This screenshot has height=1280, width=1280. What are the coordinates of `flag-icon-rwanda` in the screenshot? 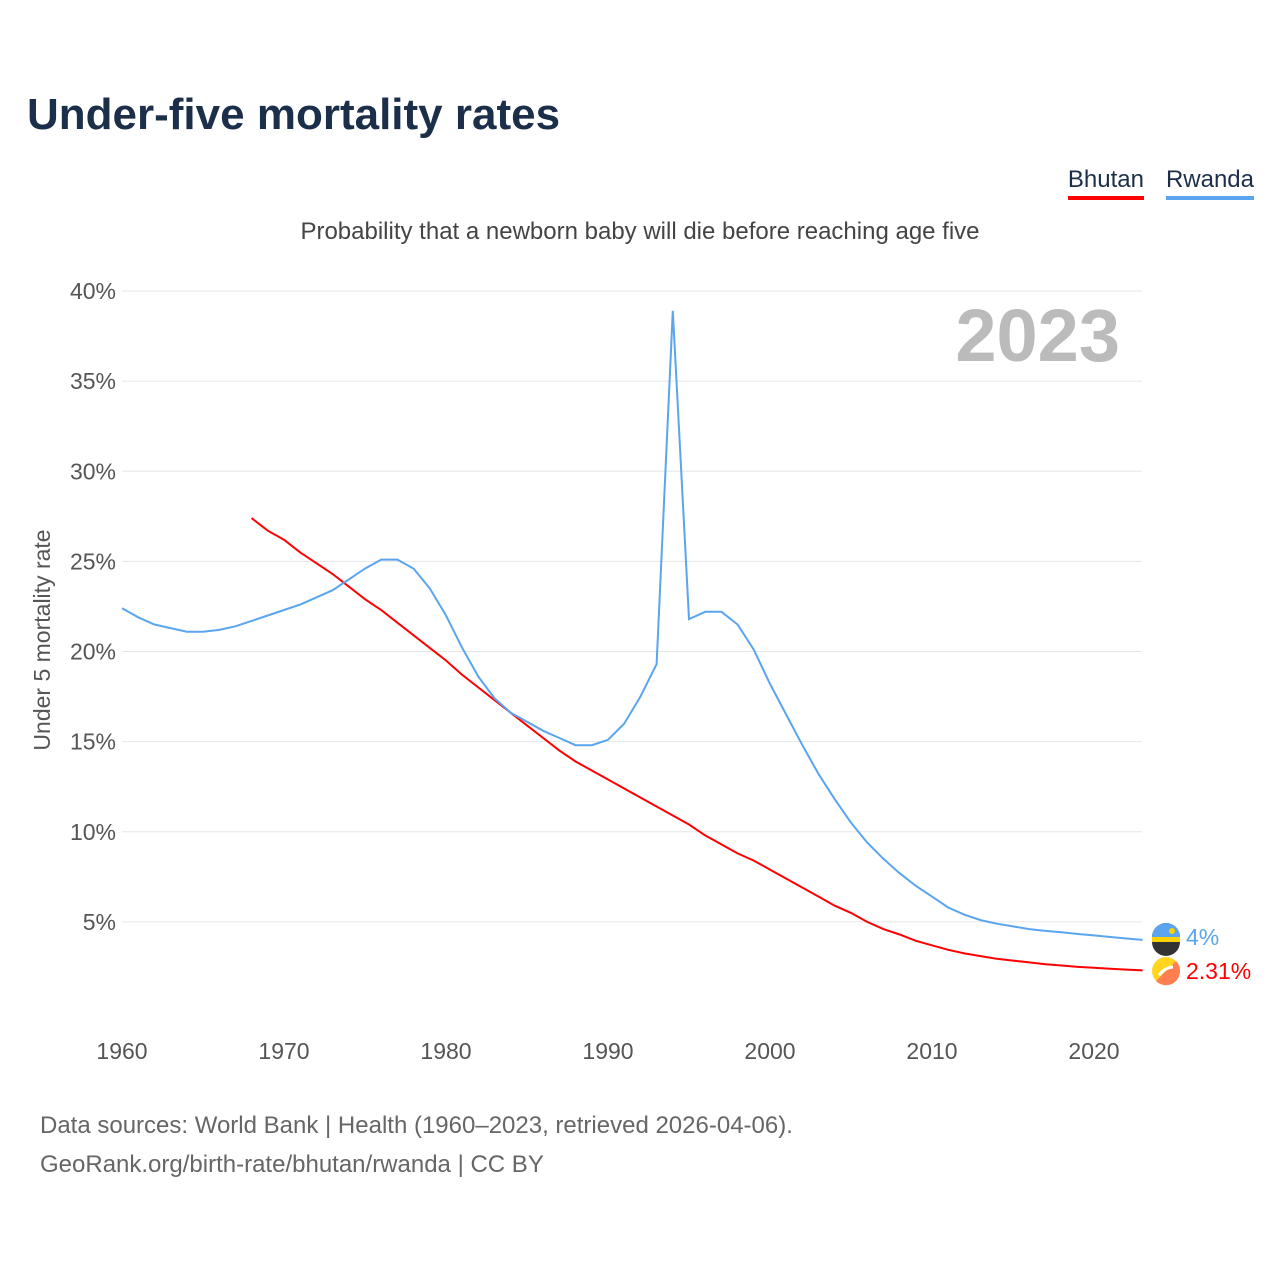 It's located at (1166, 939).